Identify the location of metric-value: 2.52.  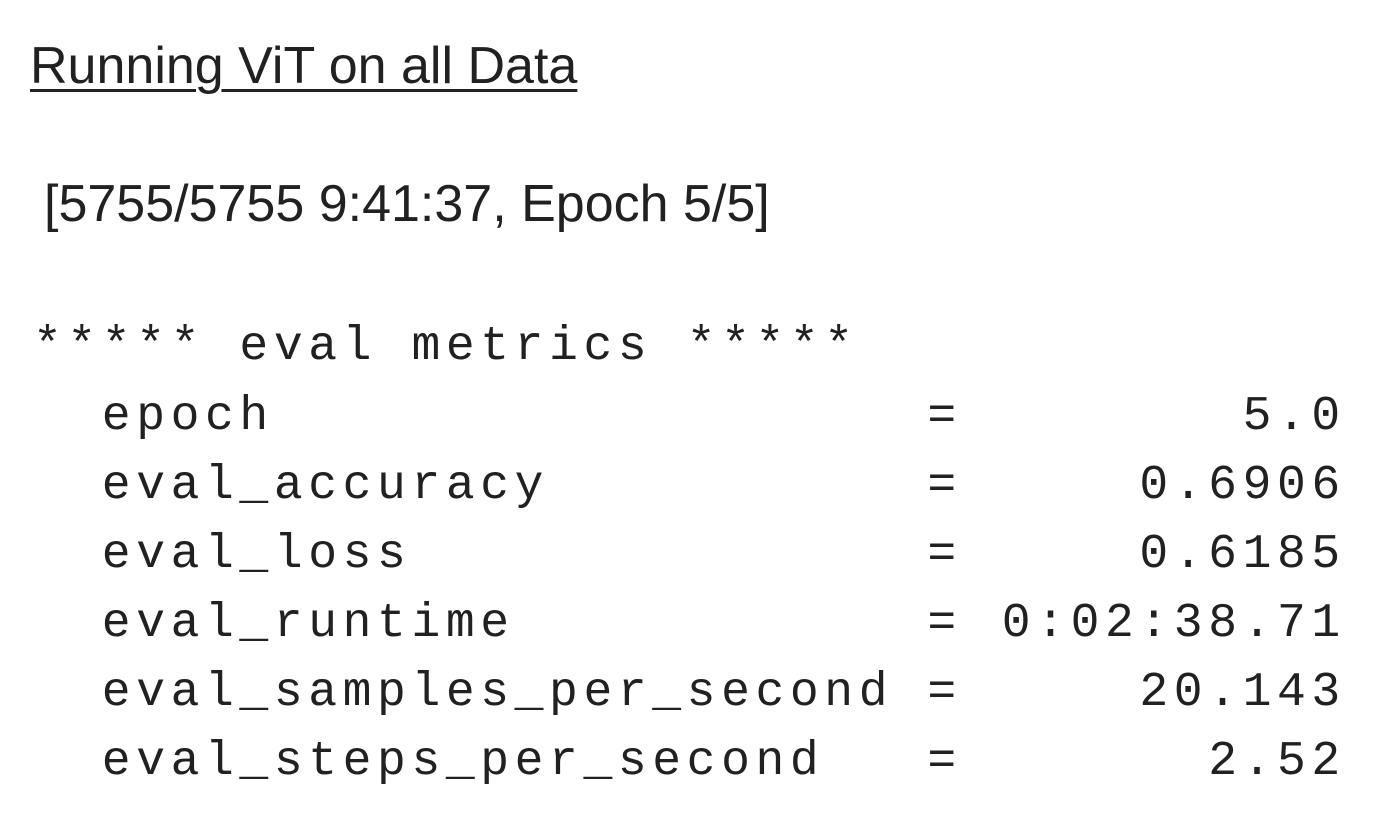
(1277, 762).